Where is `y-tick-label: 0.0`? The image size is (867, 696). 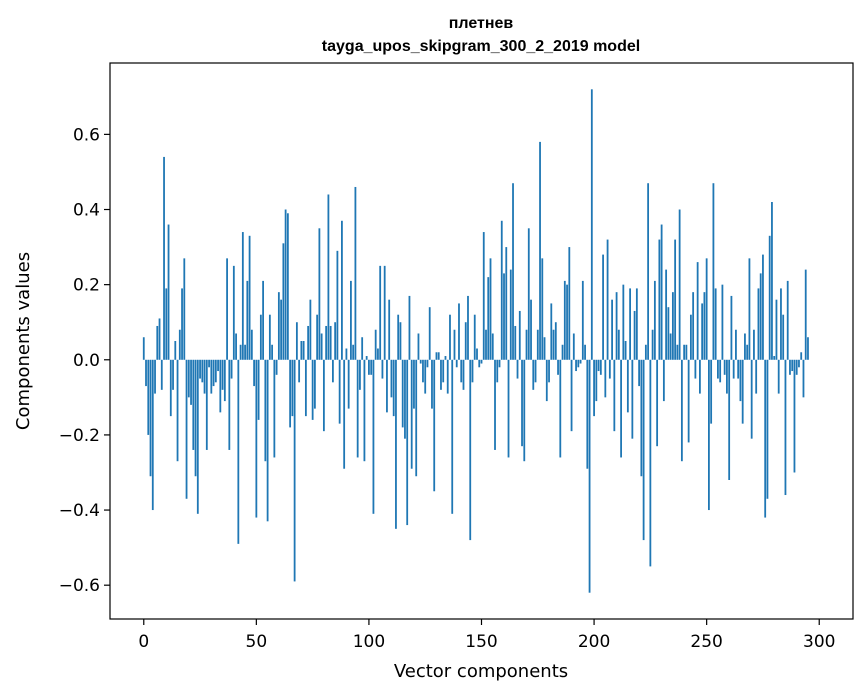
y-tick-label: 0.0 is located at coordinates (86, 361).